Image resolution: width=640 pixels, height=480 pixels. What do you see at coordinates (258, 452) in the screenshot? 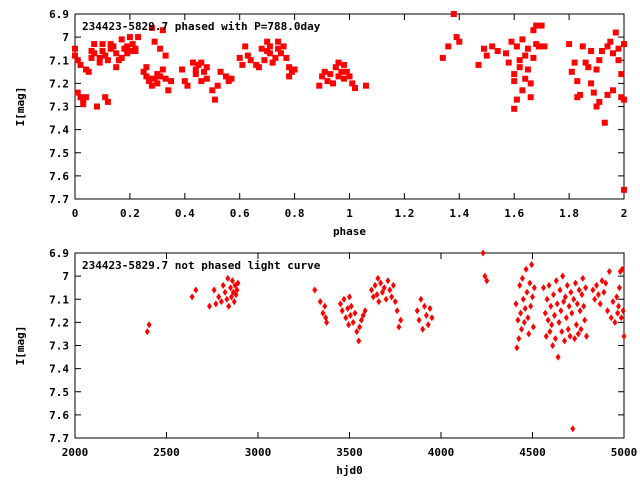
I see `x-tick-label: 3000` at bounding box center [258, 452].